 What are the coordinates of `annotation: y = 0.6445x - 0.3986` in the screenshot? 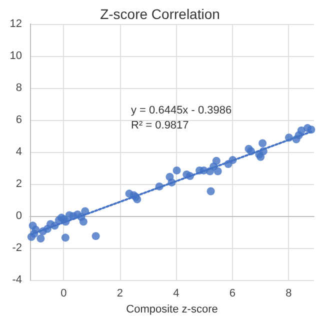 It's located at (181, 110).